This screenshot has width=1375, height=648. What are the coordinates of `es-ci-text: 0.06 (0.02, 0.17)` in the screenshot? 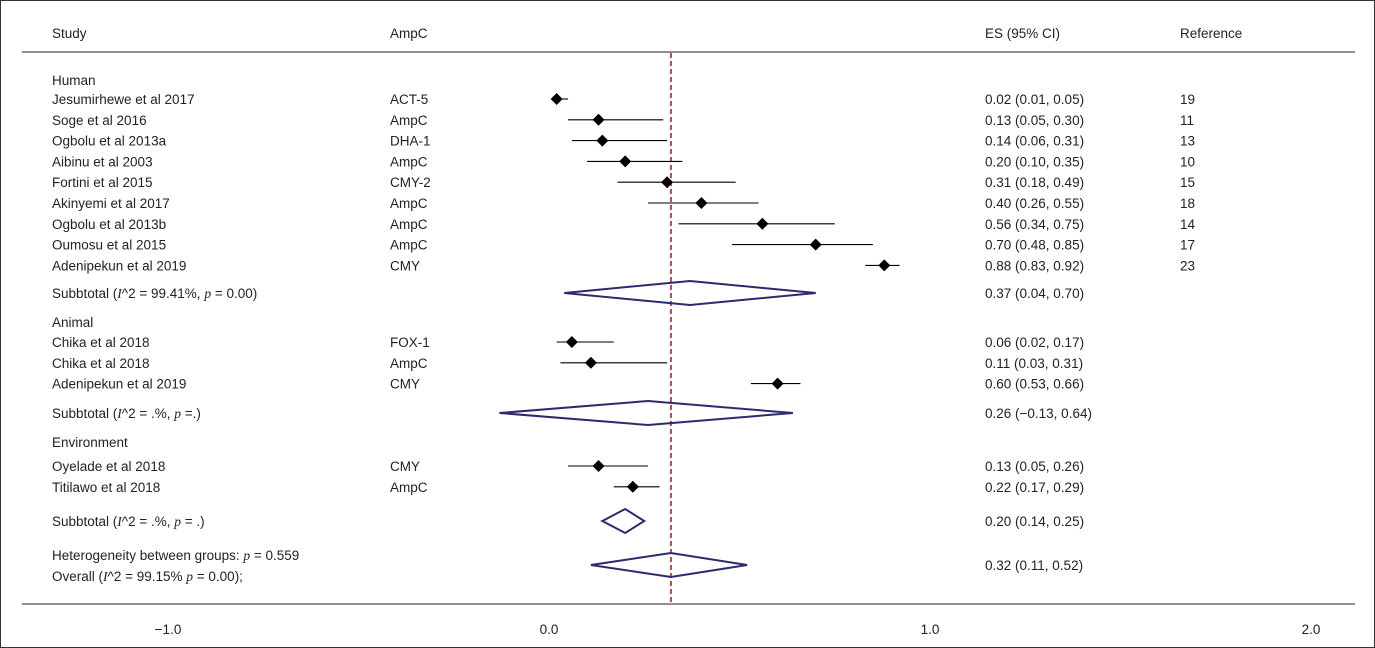 It's located at (1034, 342).